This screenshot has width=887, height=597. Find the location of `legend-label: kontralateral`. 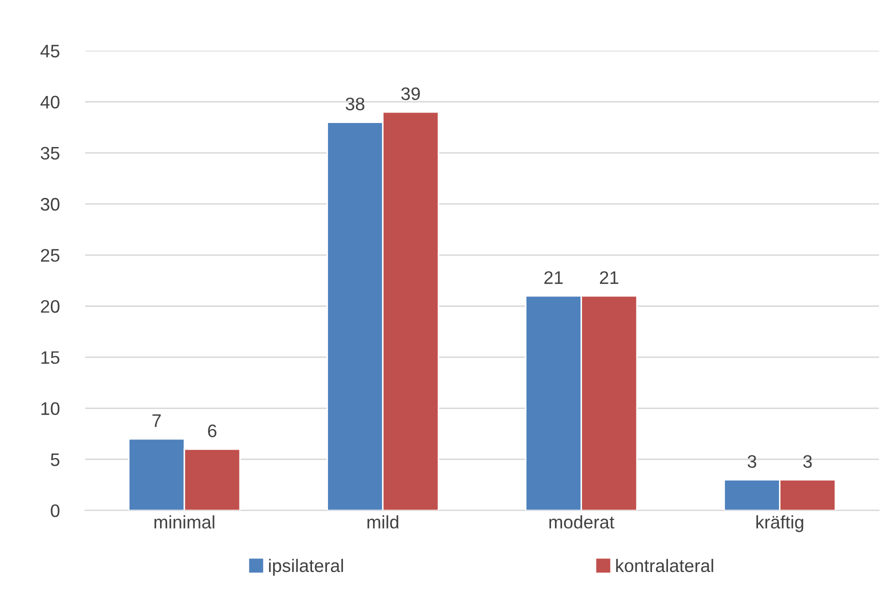

legend-label: kontralateral is located at coordinates (665, 565).